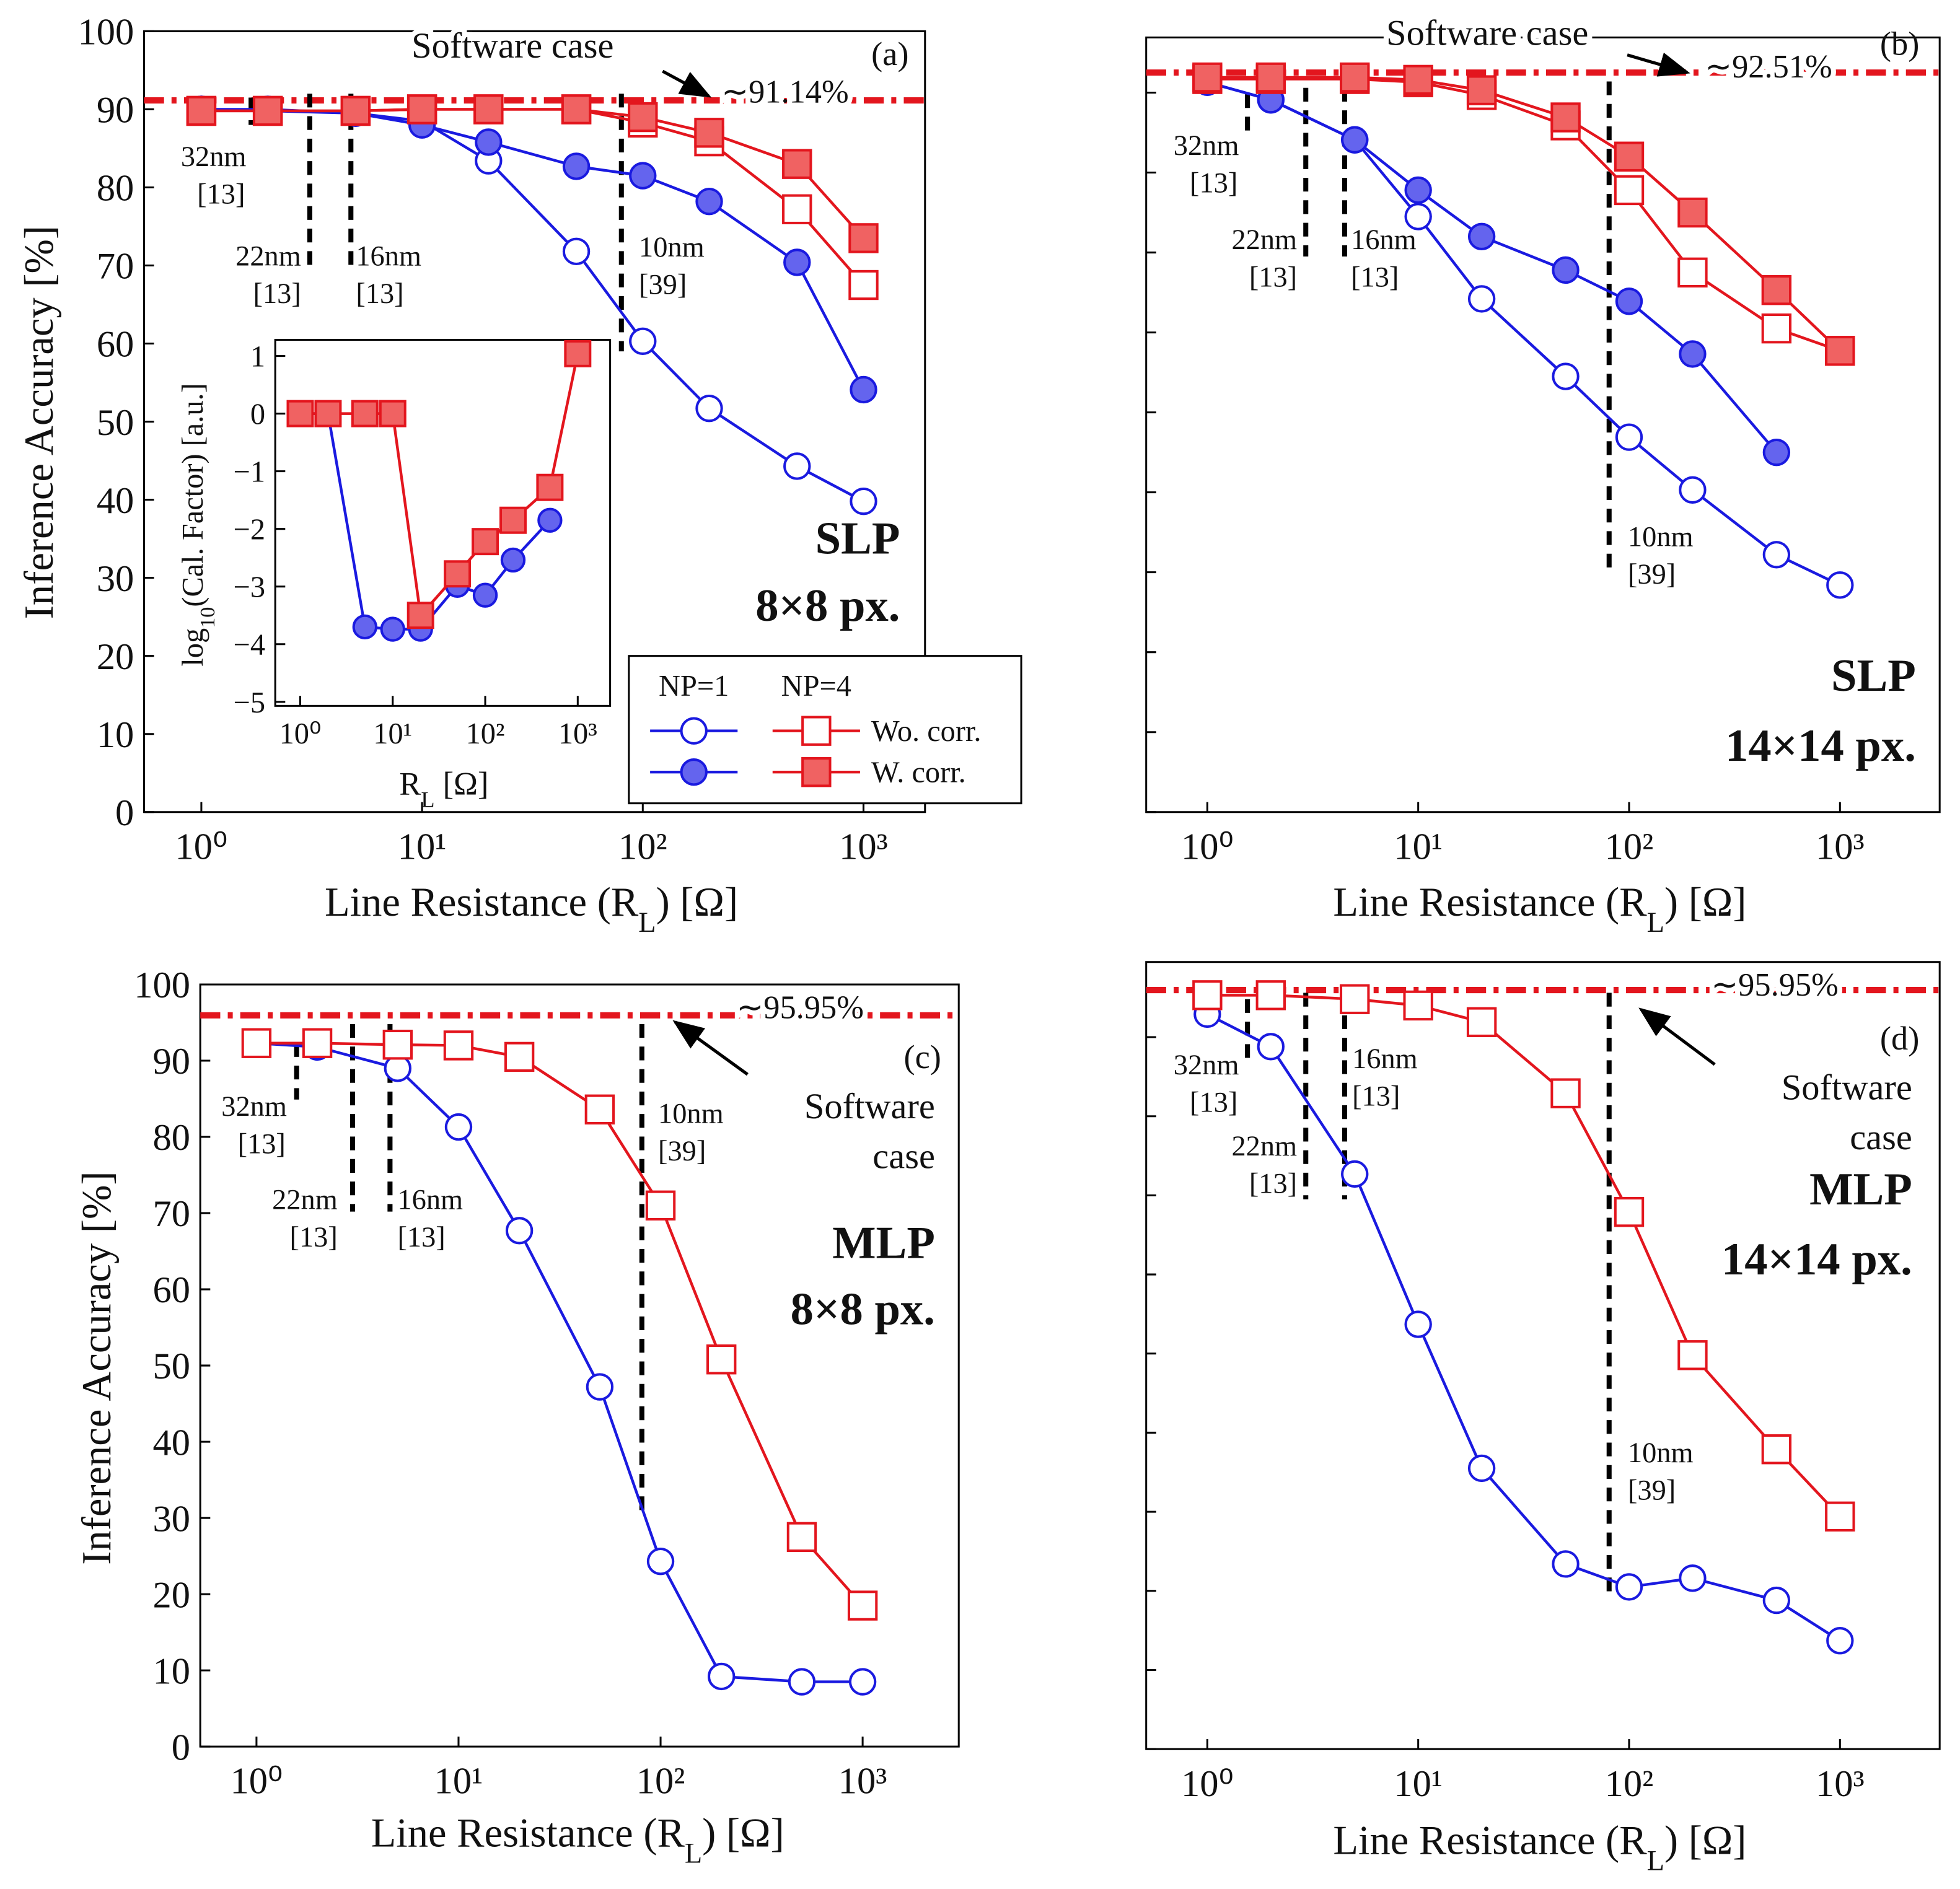 This screenshot has height=1889, width=1960. Describe the element at coordinates (1899, 1038) in the screenshot. I see `panel-label: (d)` at that location.